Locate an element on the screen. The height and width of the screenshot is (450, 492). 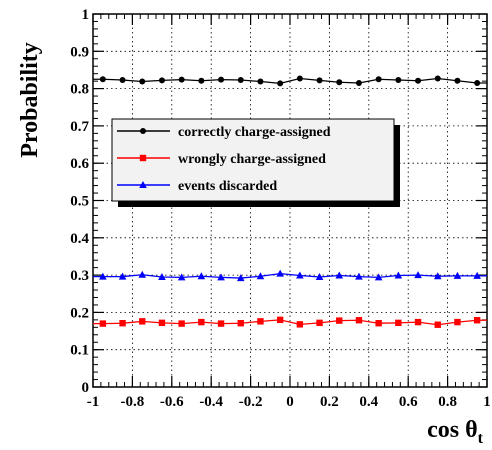
legend-entry: wrongly charge-assigned is located at coordinates (221, 159).